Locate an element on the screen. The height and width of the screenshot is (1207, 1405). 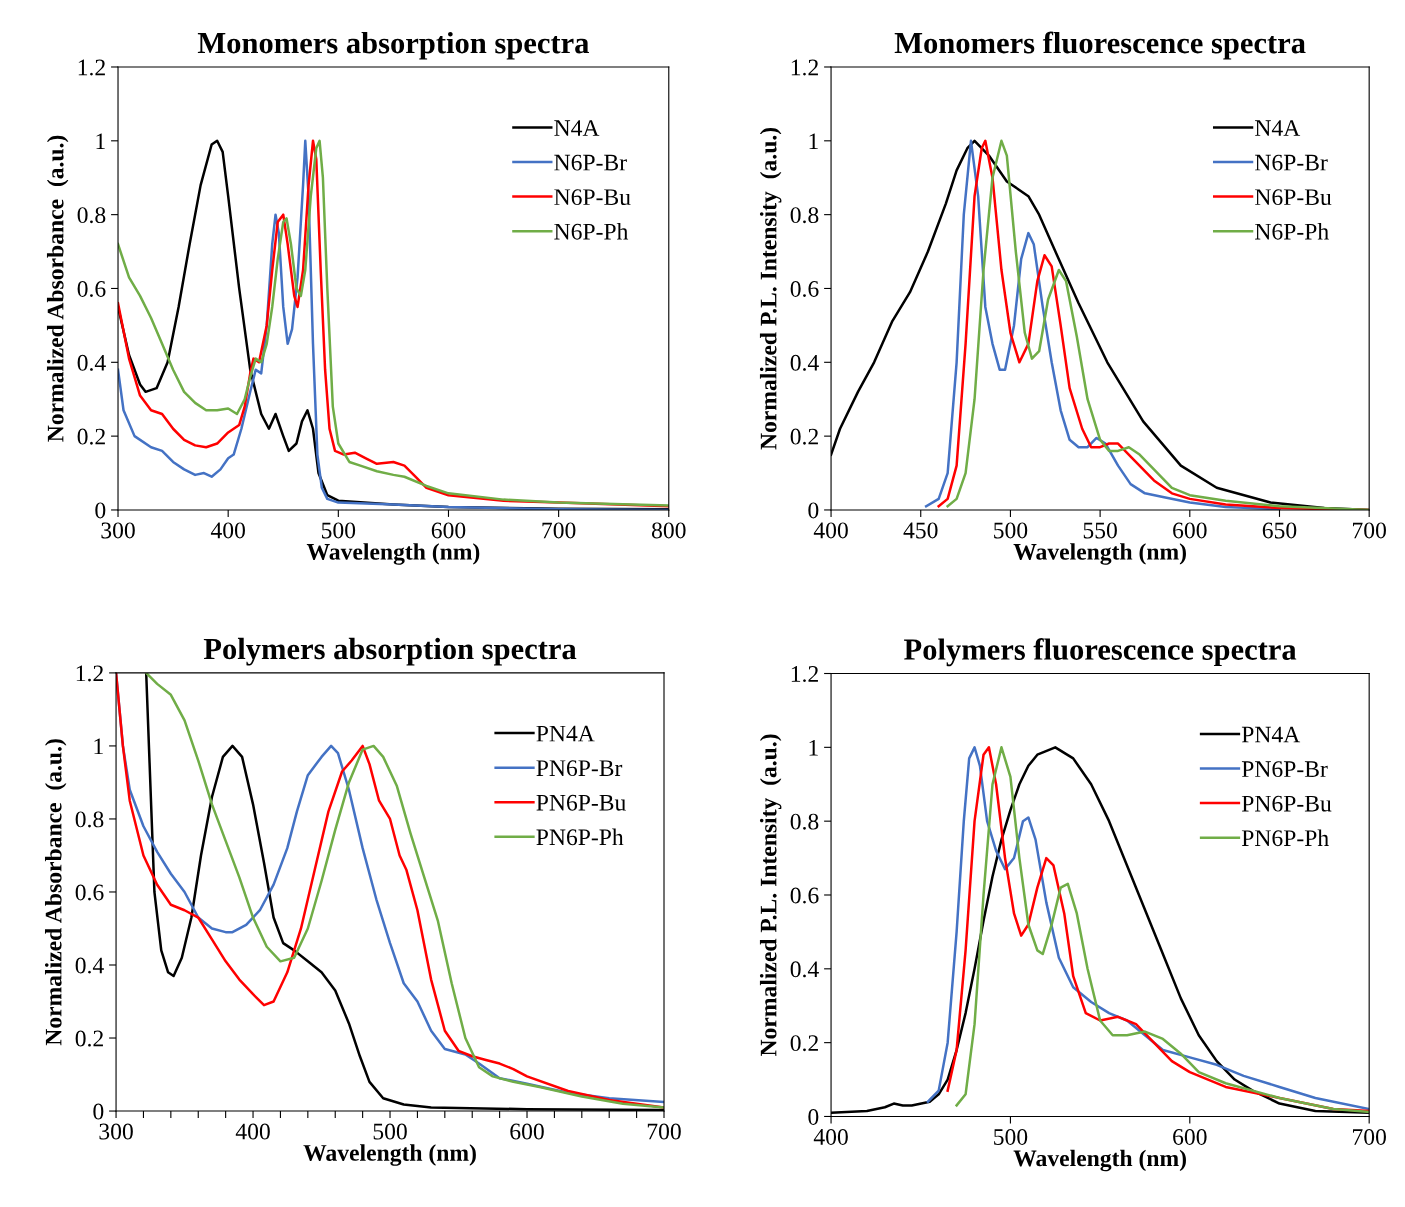
chart-title: Polymers absorption spectra is located at coordinates (390, 651).